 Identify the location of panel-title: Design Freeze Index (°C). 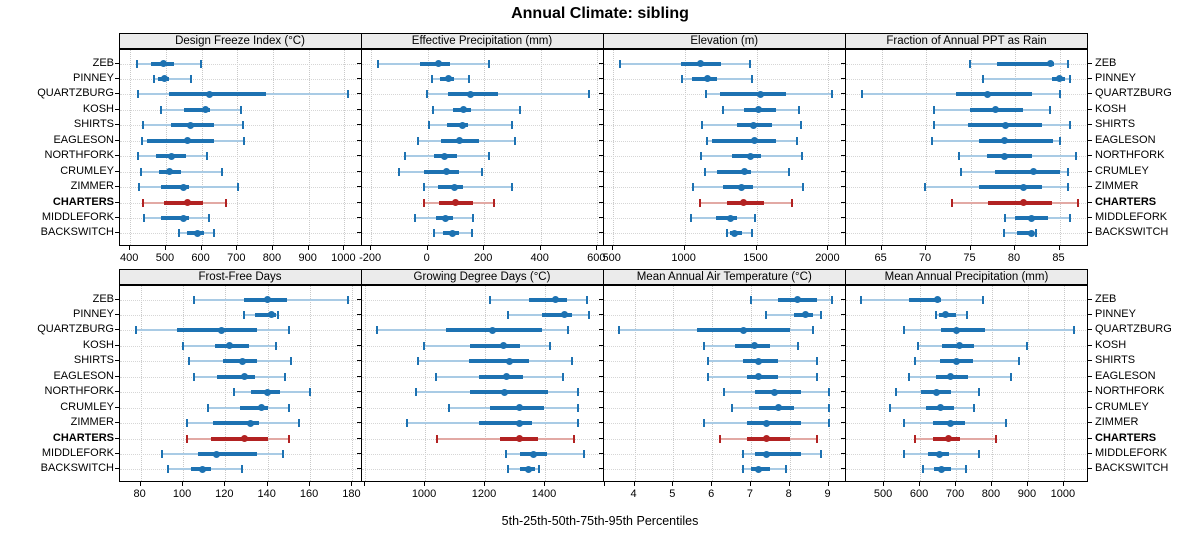
(240, 41).